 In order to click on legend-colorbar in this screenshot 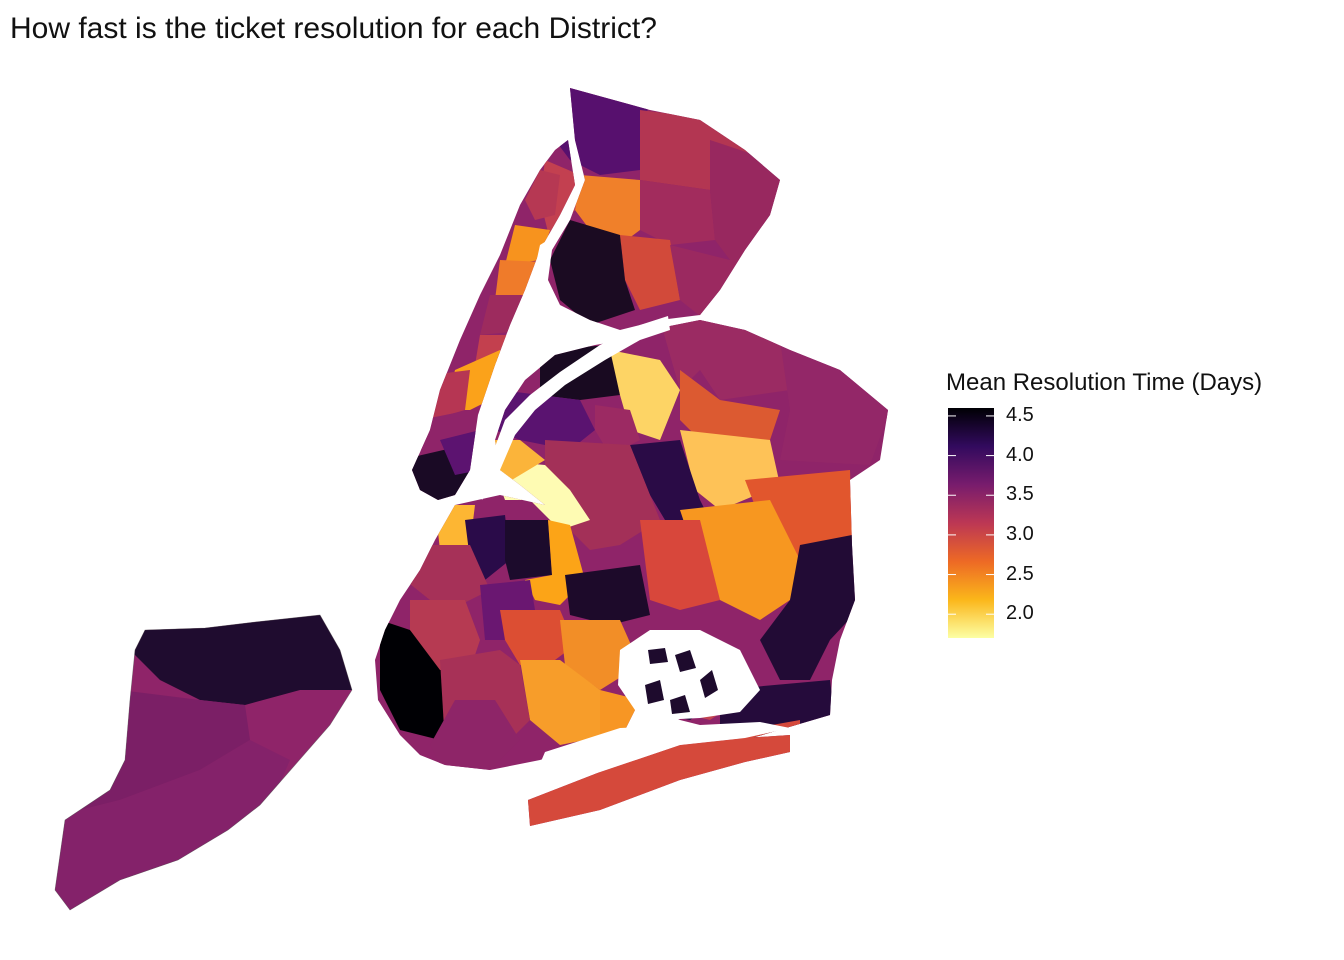, I will do `click(971, 523)`.